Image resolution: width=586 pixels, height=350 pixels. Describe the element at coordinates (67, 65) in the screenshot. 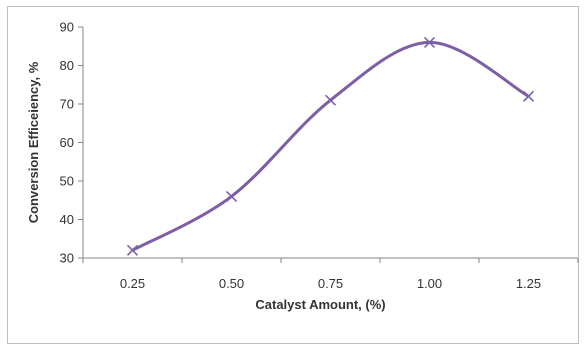

I see `y-tick-label: 80` at that location.